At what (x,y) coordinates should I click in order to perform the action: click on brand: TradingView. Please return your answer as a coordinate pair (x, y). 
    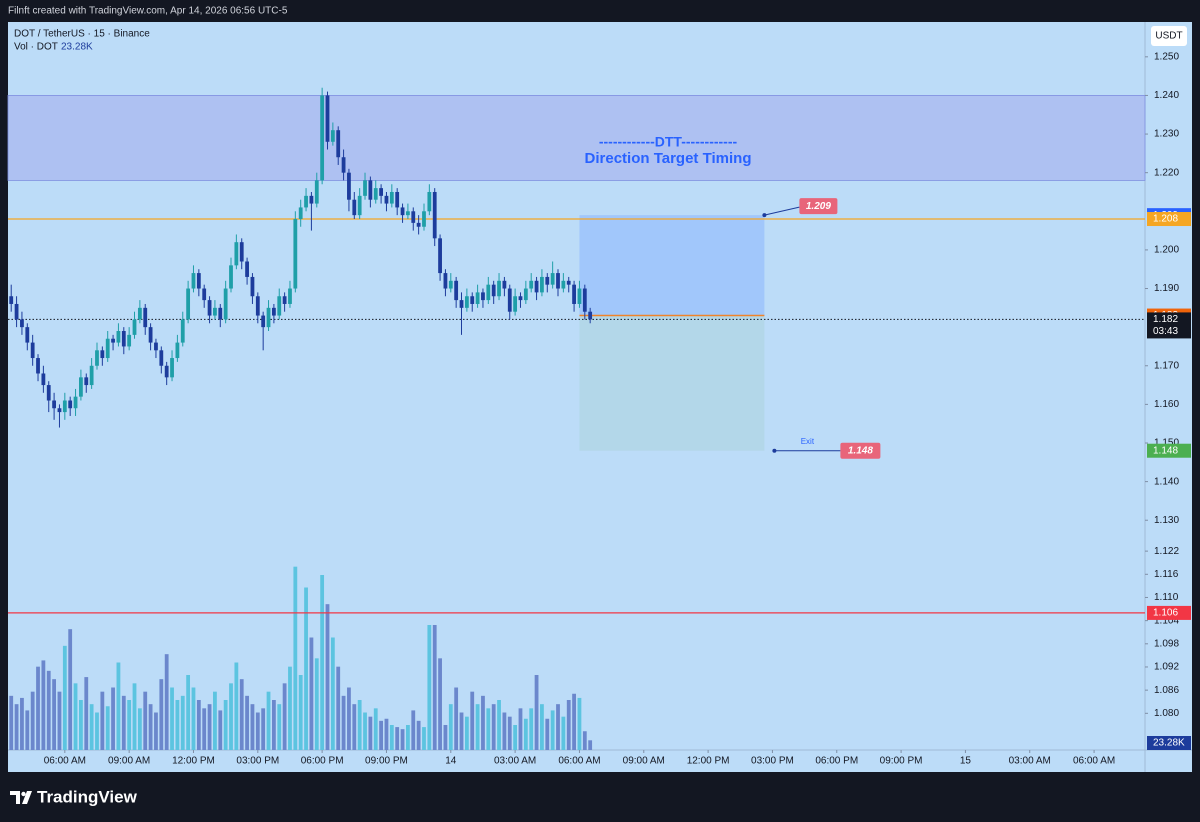
    Looking at the image, I should click on (87, 796).